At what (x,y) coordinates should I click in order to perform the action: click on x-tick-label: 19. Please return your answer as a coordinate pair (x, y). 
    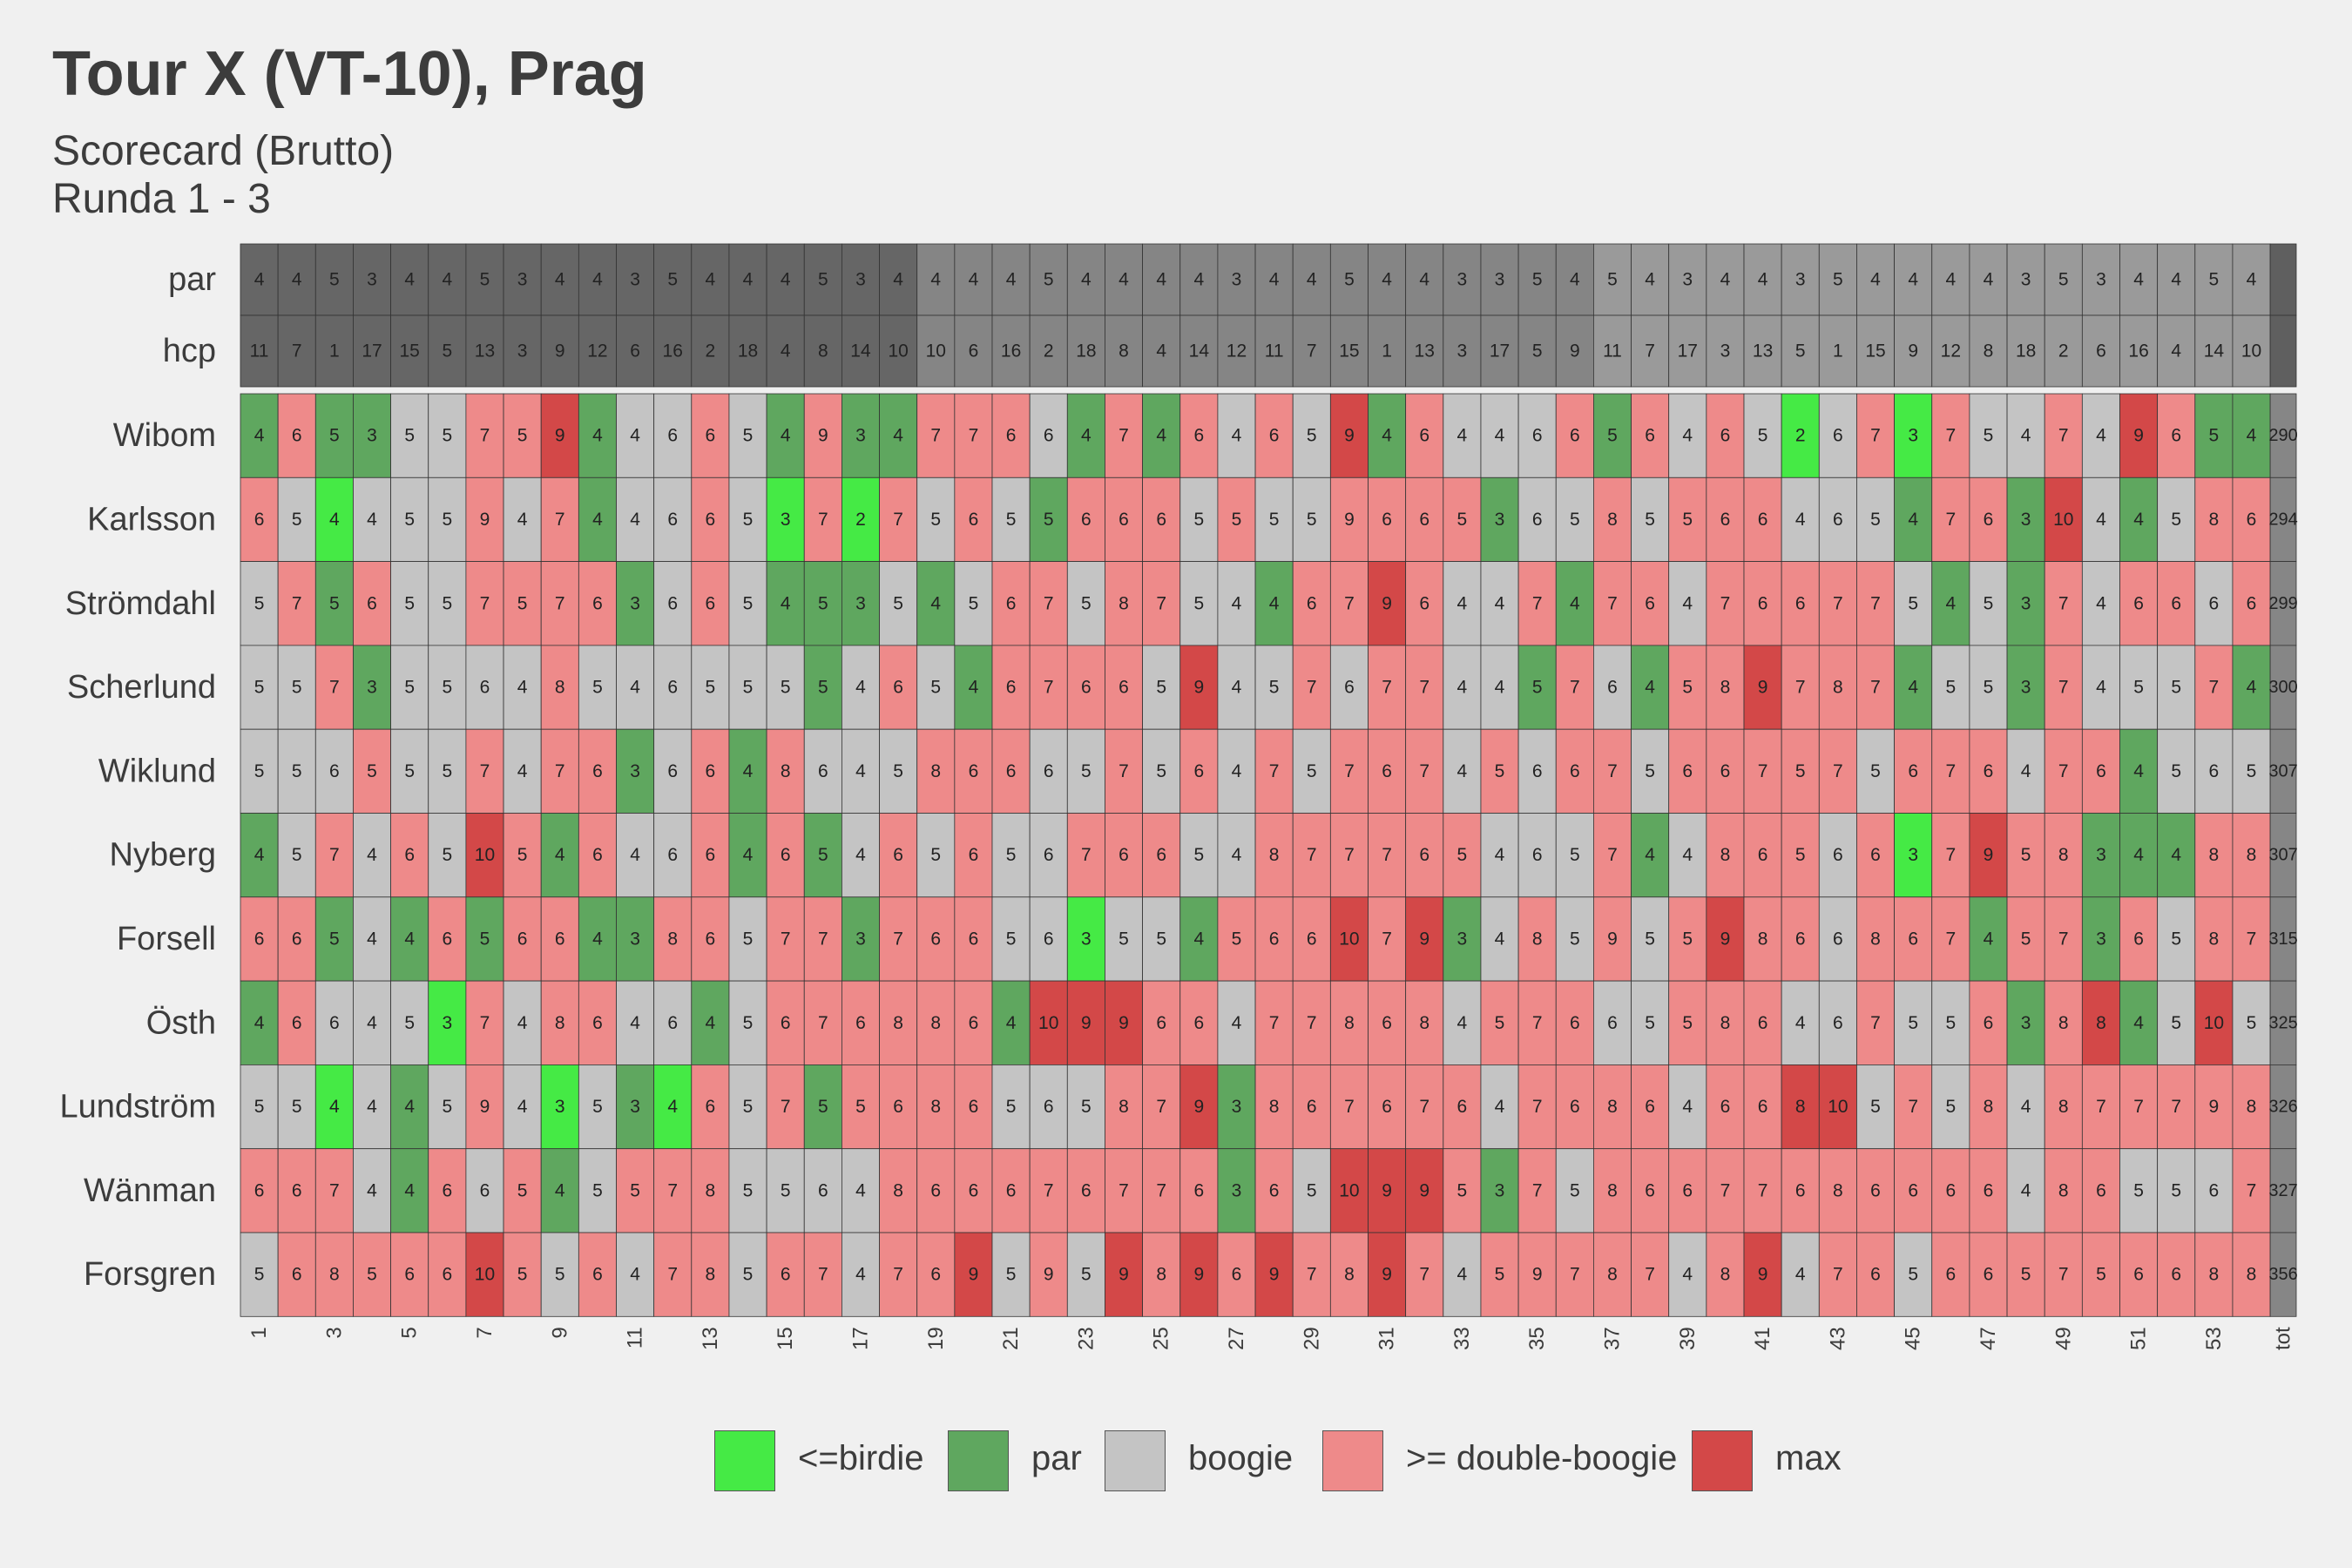
    Looking at the image, I should click on (936, 1339).